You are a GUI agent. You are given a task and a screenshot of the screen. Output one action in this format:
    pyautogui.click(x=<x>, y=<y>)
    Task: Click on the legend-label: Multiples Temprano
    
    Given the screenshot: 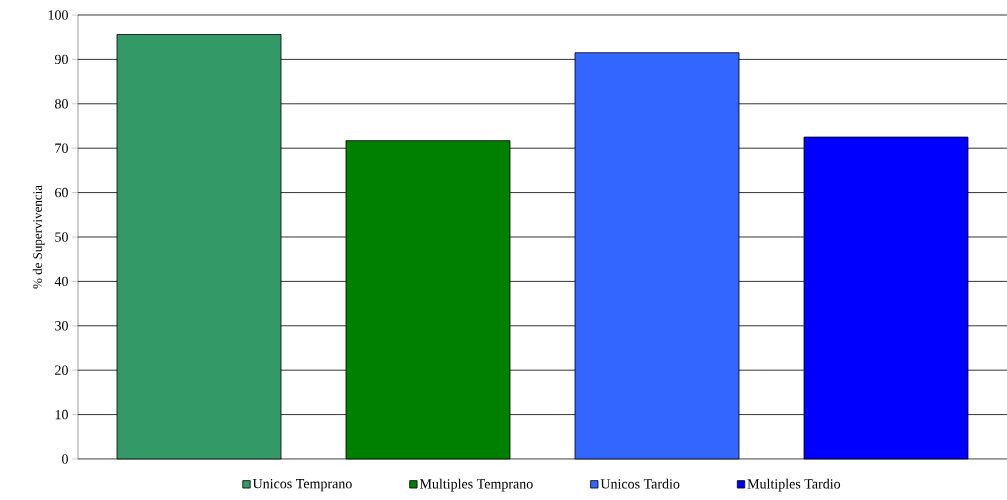 What is the action you would take?
    pyautogui.click(x=476, y=485)
    